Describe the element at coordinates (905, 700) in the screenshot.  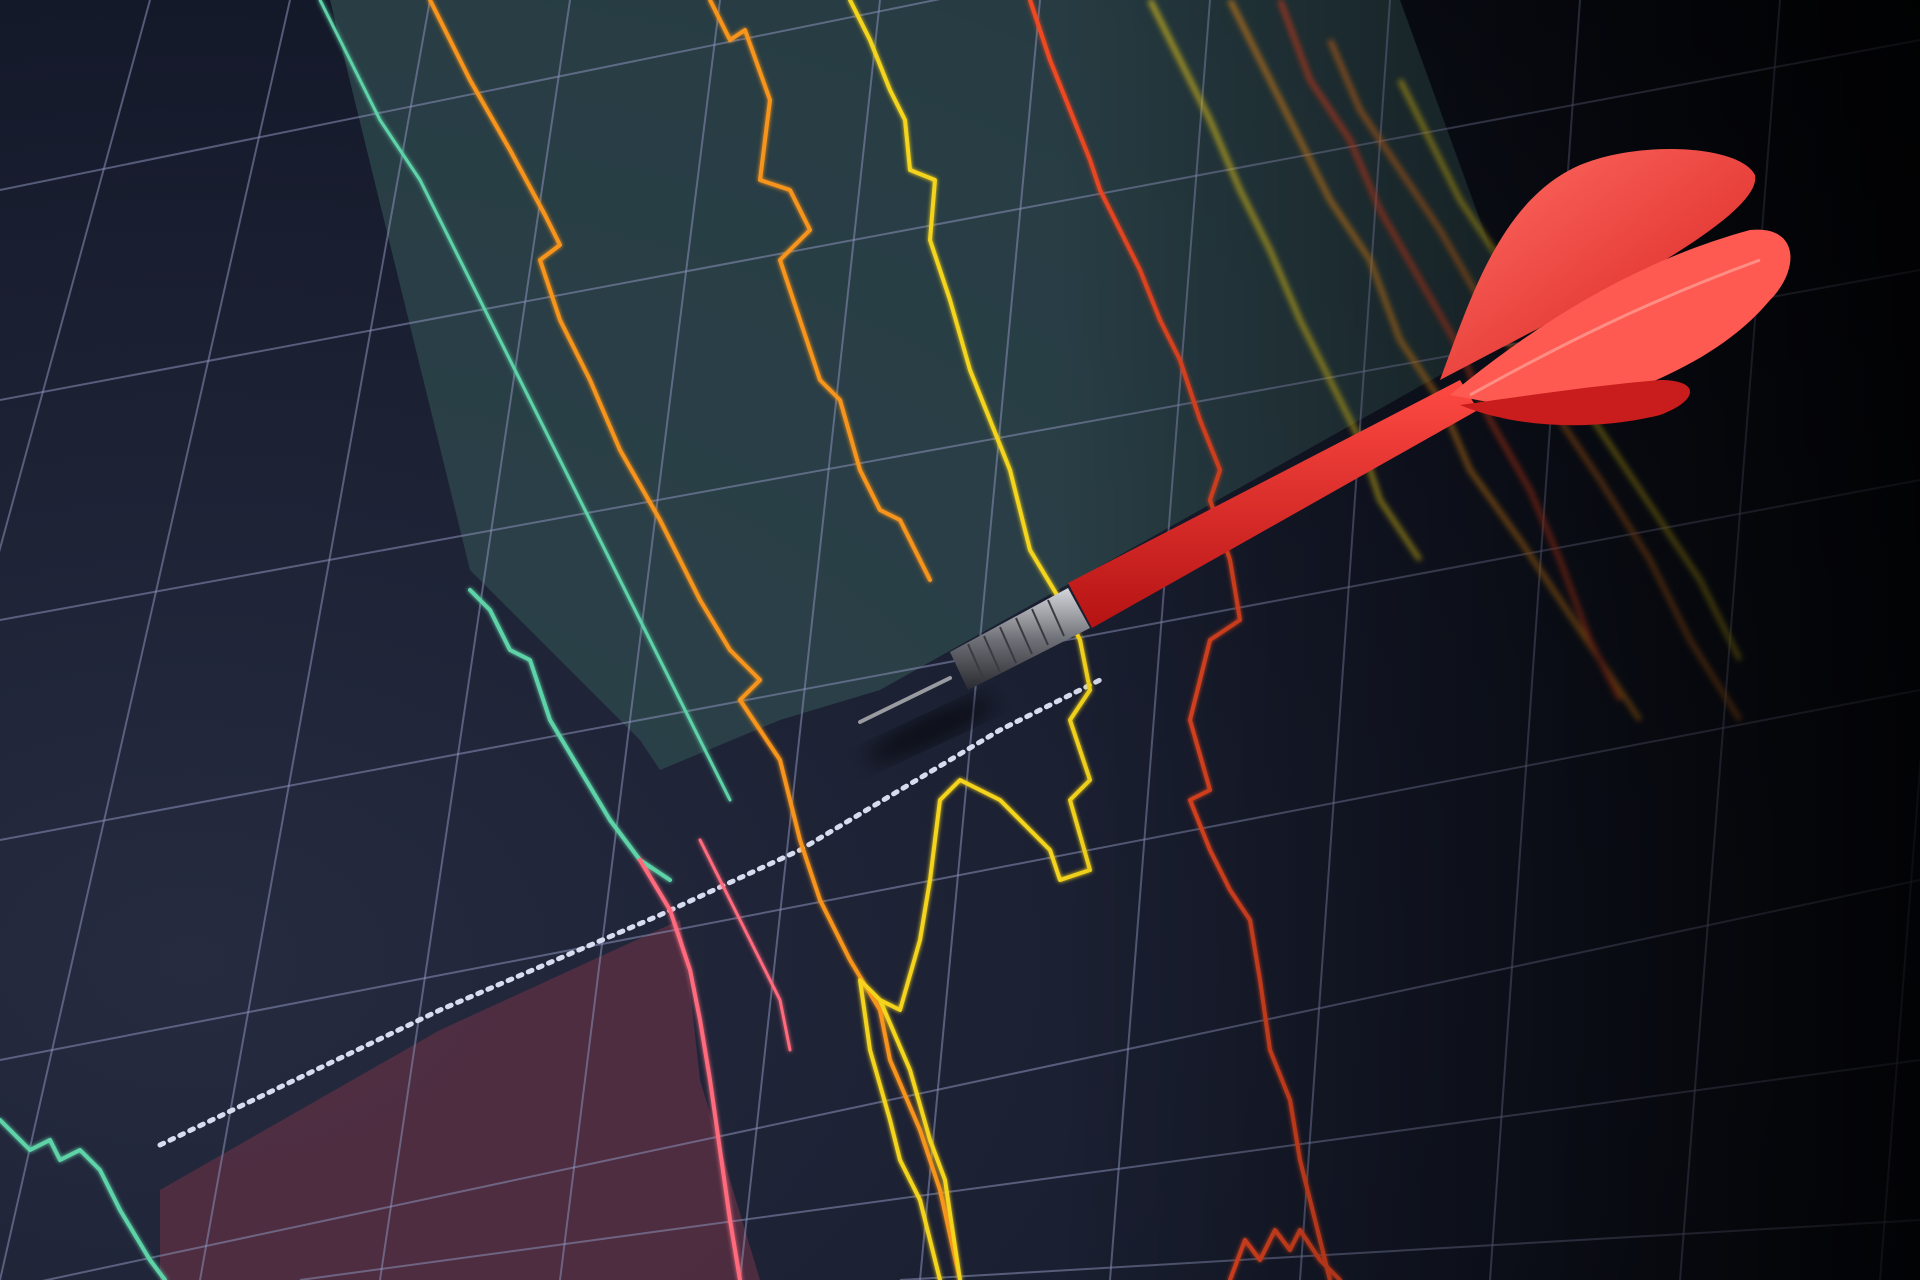
I see `dart-tip` at that location.